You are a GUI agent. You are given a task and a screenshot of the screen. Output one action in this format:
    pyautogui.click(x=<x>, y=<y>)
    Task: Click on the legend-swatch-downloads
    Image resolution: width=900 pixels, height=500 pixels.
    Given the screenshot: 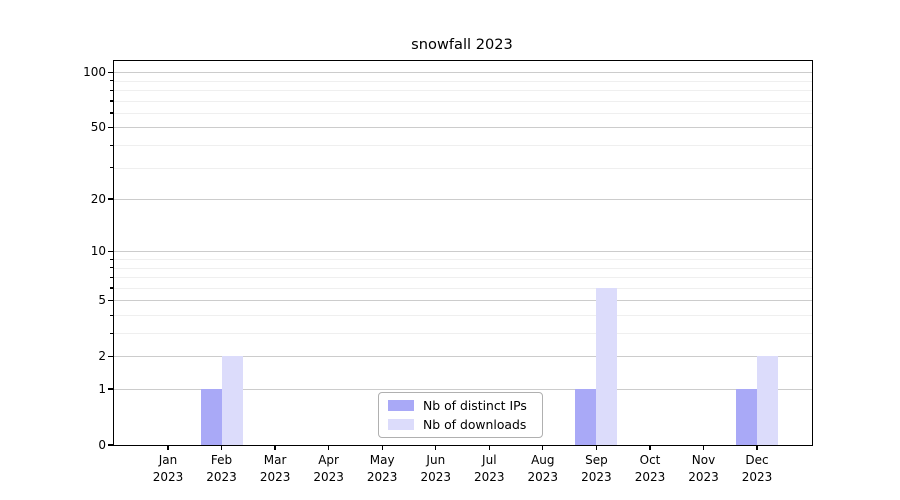 What is the action you would take?
    pyautogui.click(x=401, y=424)
    